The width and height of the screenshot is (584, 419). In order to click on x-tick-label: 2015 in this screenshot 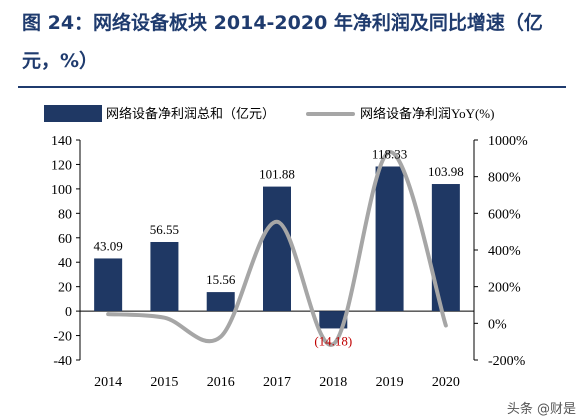, I will do `click(164, 382)`.